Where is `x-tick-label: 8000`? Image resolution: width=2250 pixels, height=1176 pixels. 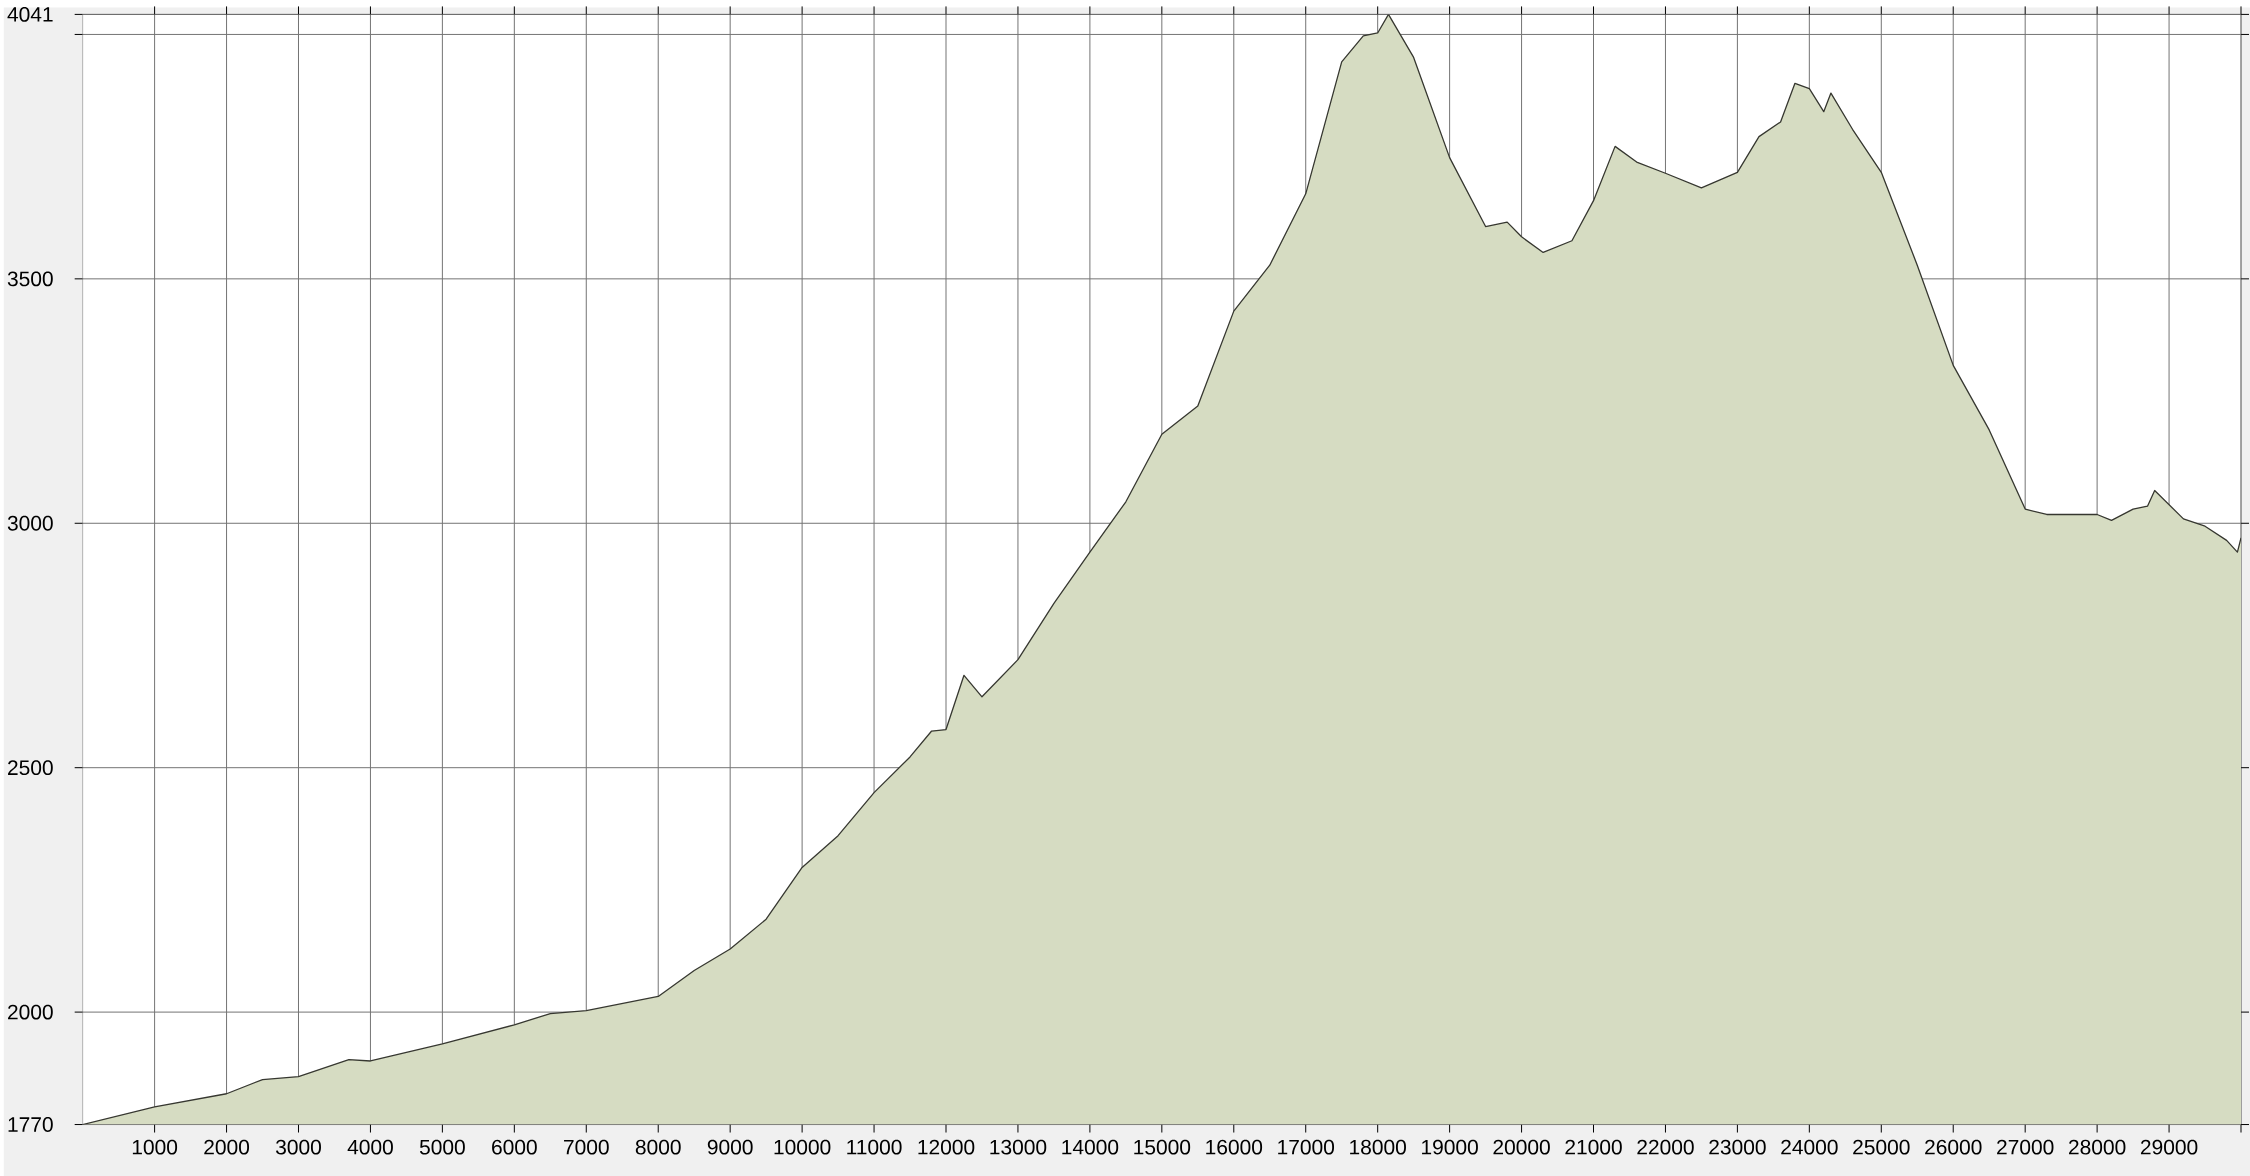 x-tick-label: 8000 is located at coordinates (658, 1147).